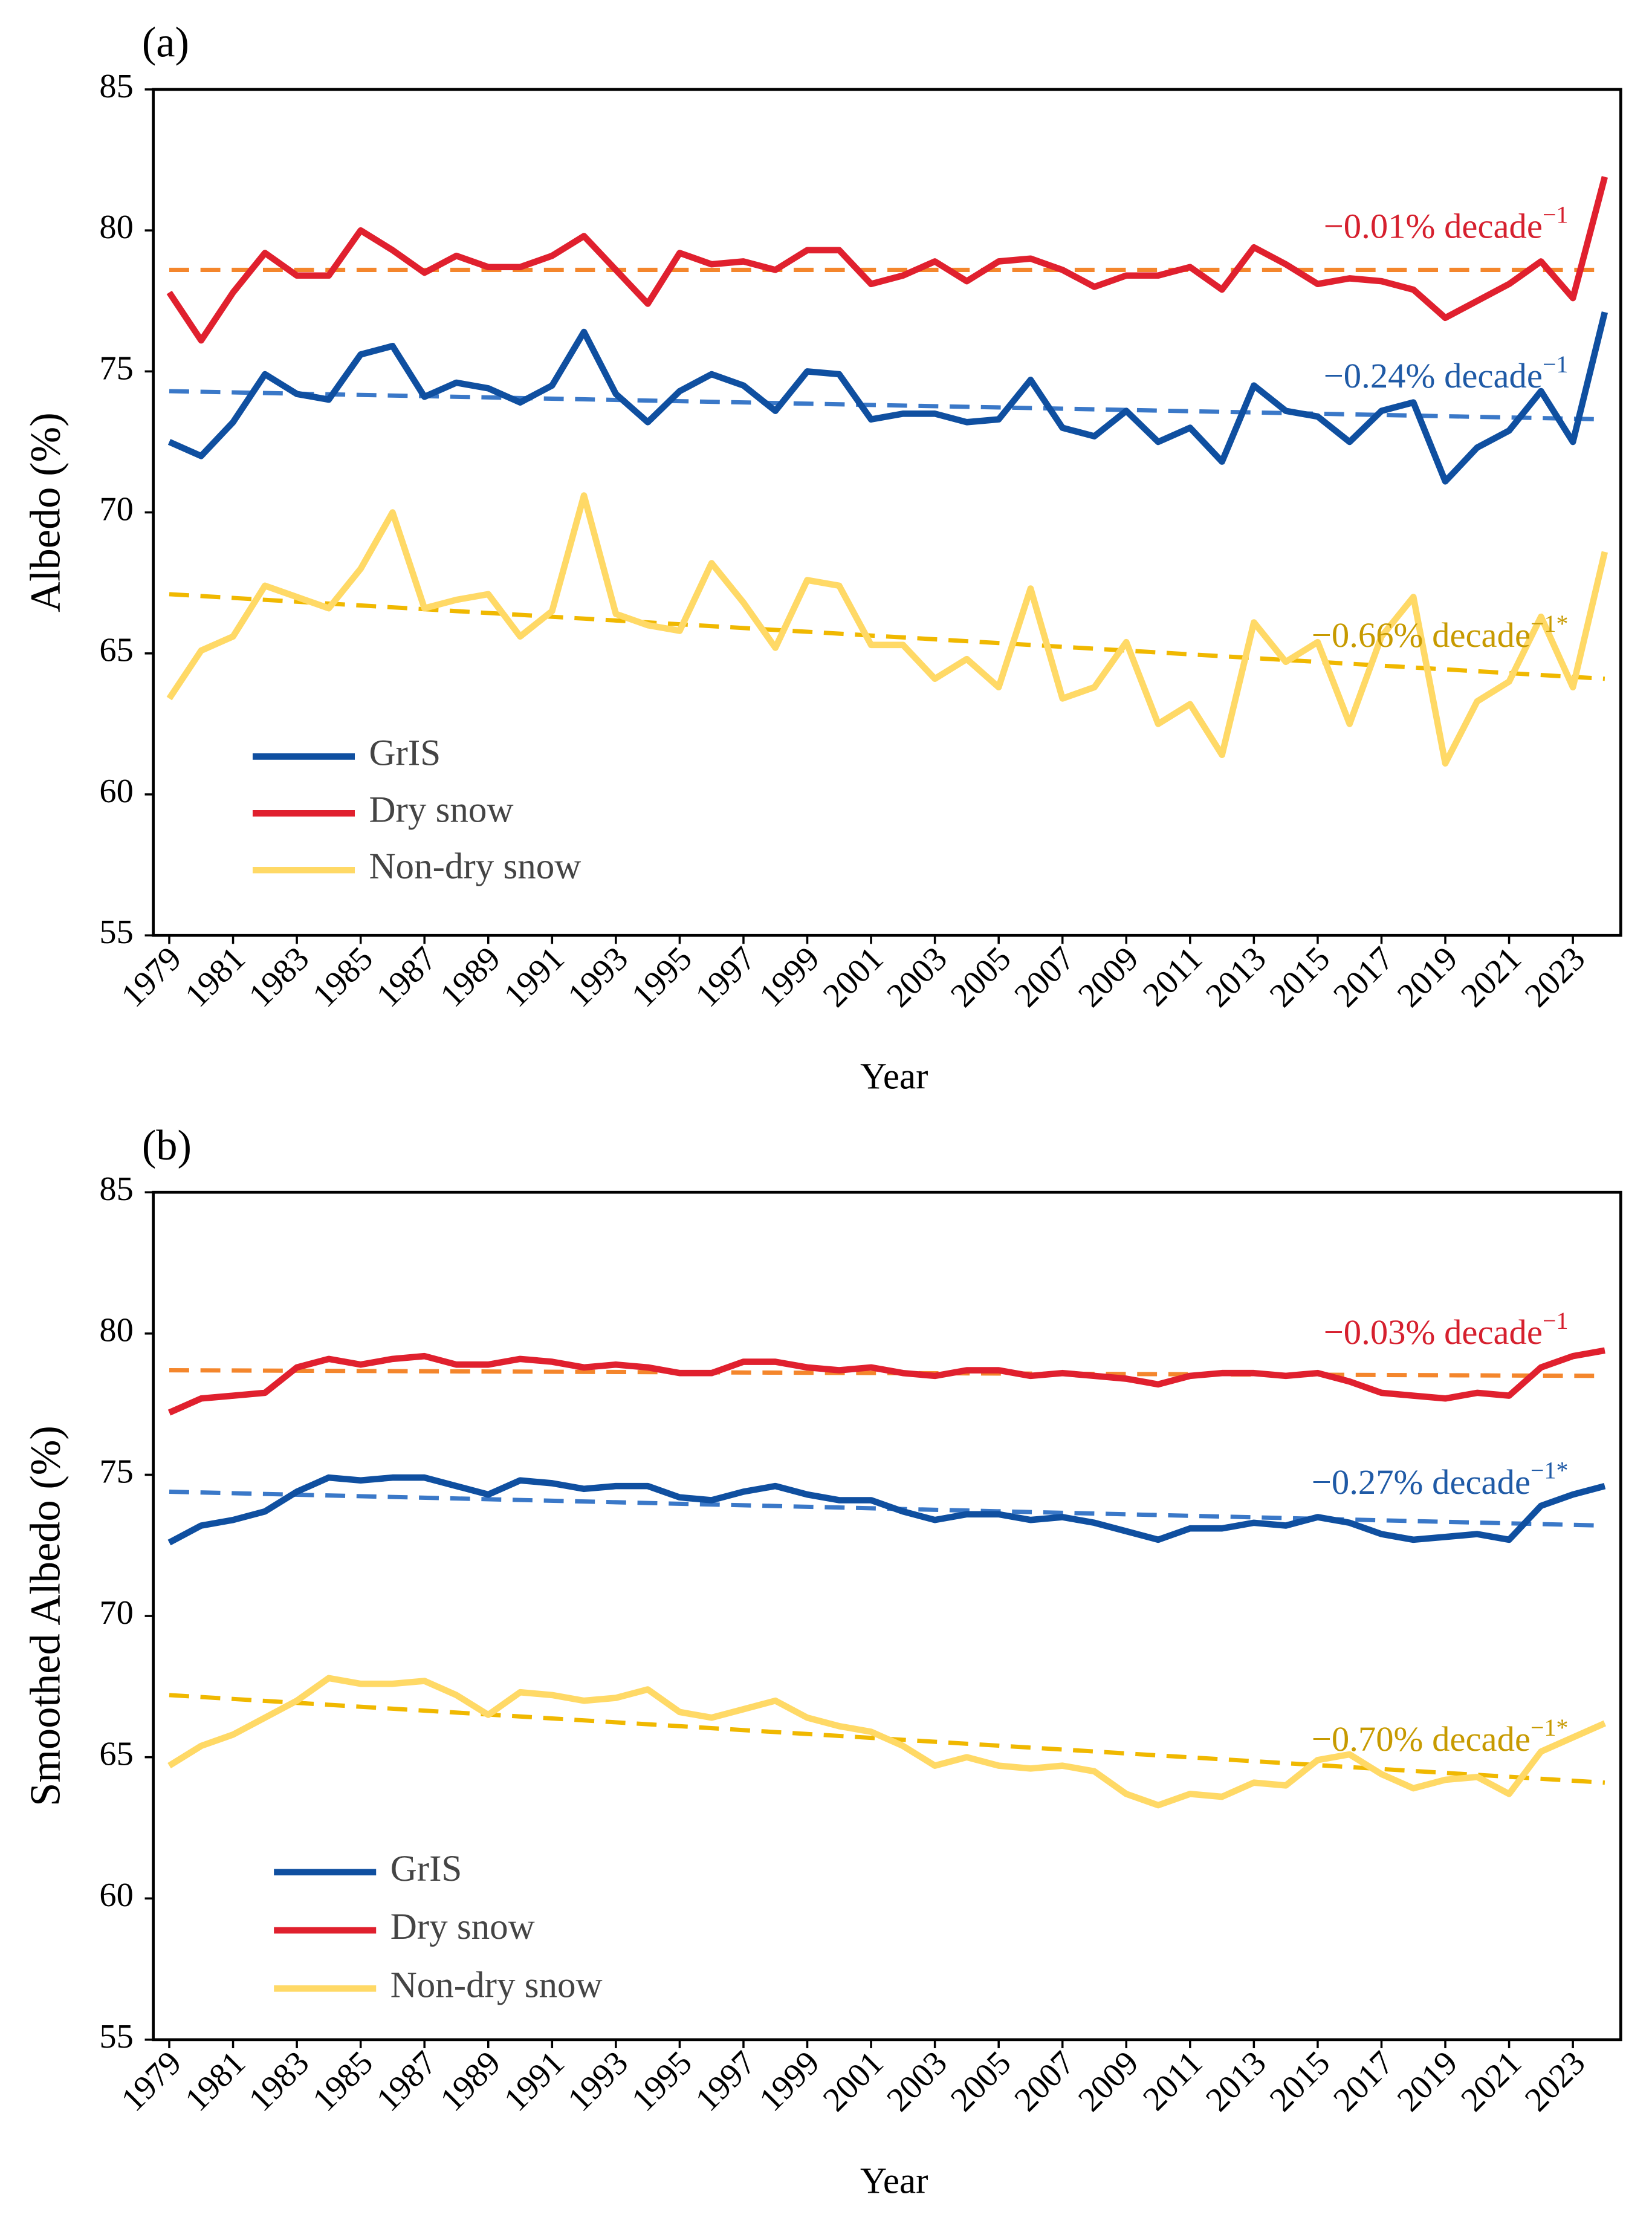  Describe the element at coordinates (165, 43) in the screenshot. I see `panel-label: (a)` at that location.